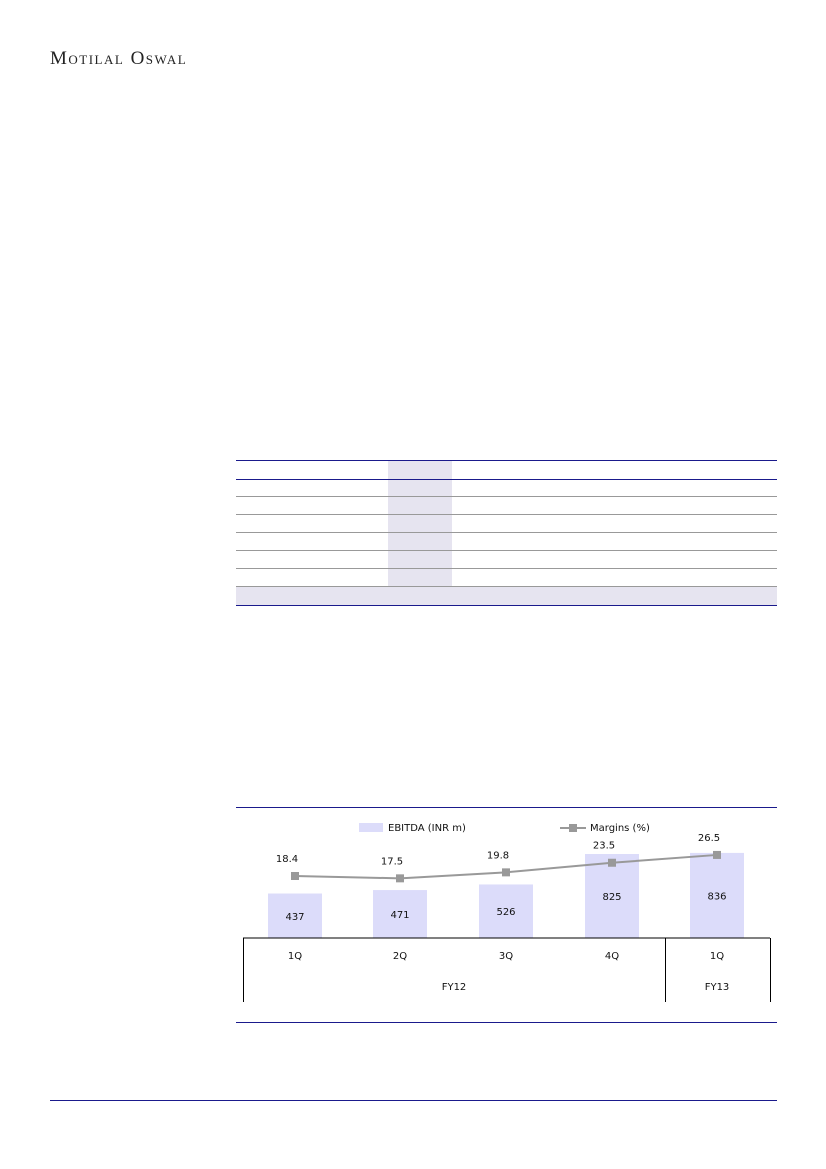 This screenshot has width=826, height=1169. I want to click on category-axis: 1Q 2Q 3Q 4Q 1Q FY12 FY13, so click(507, 969).